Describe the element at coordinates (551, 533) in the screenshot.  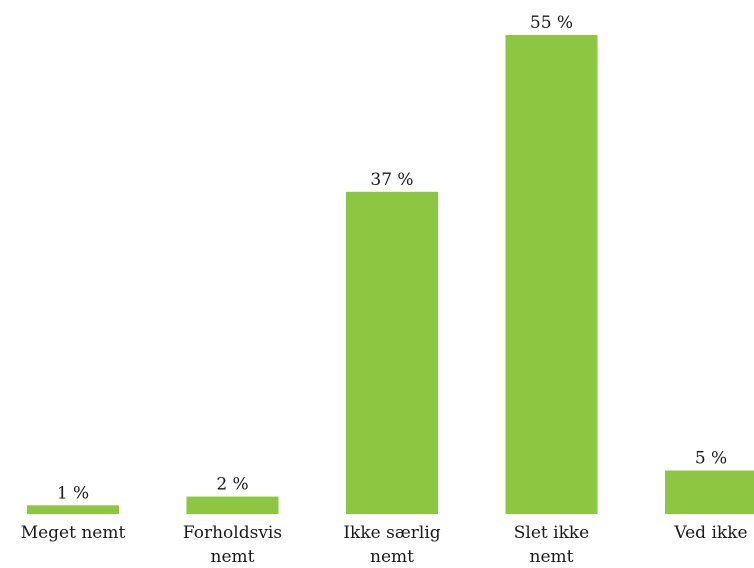
I see `category-label-line: Slet ikke` at that location.